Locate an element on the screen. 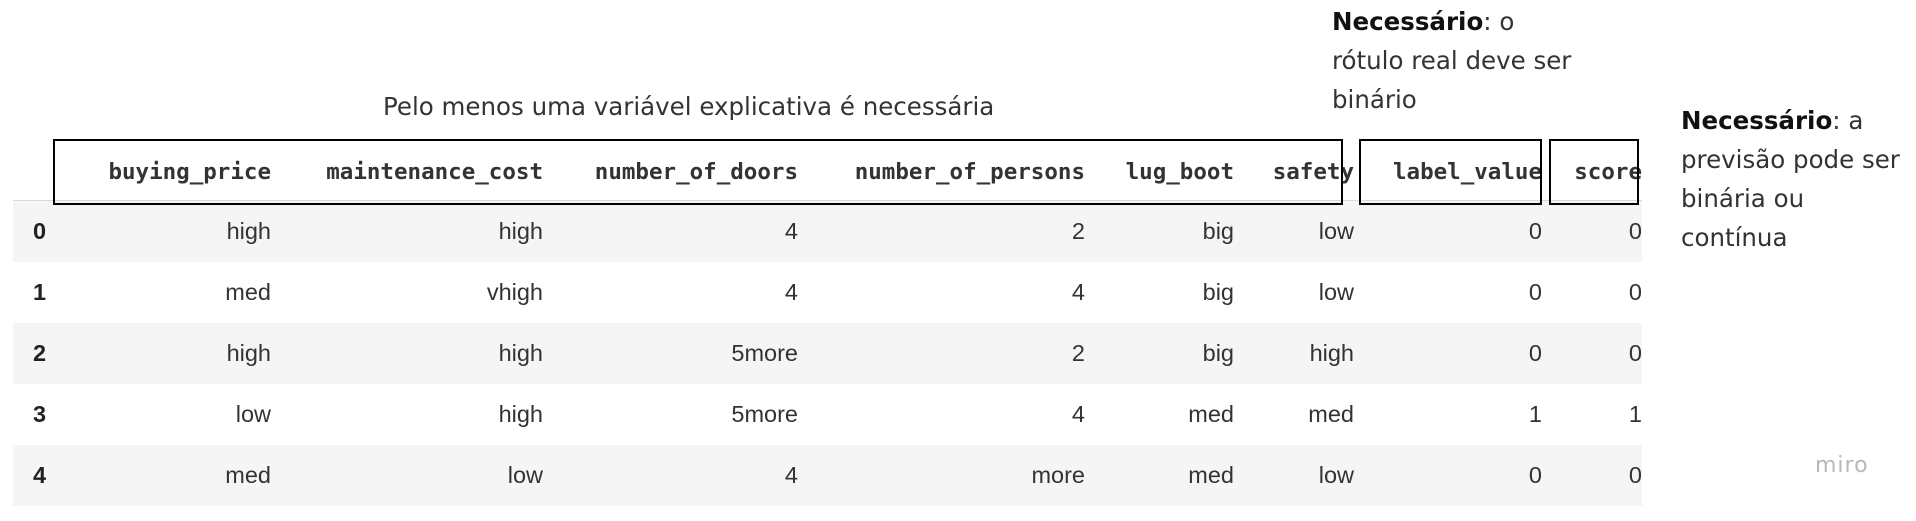  table-cell: more is located at coordinates (1058, 474).